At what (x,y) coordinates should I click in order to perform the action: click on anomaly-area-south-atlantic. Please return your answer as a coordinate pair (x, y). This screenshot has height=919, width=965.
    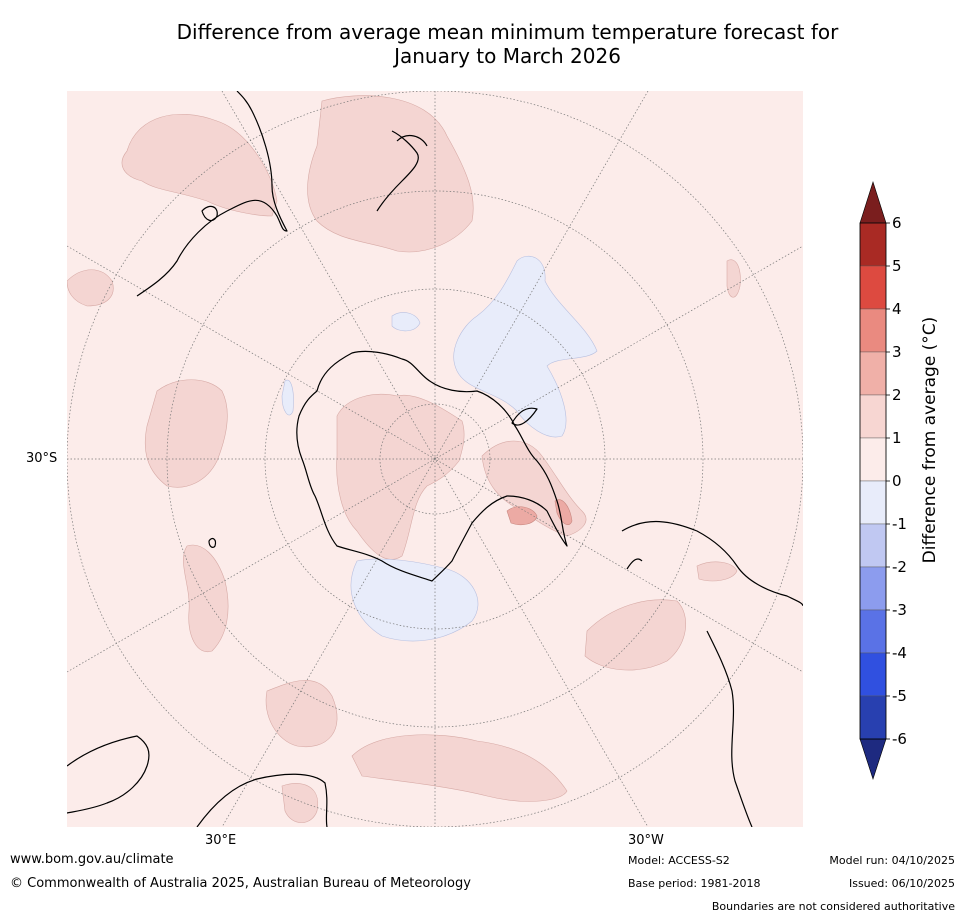
    Looking at the image, I should click on (301, 714).